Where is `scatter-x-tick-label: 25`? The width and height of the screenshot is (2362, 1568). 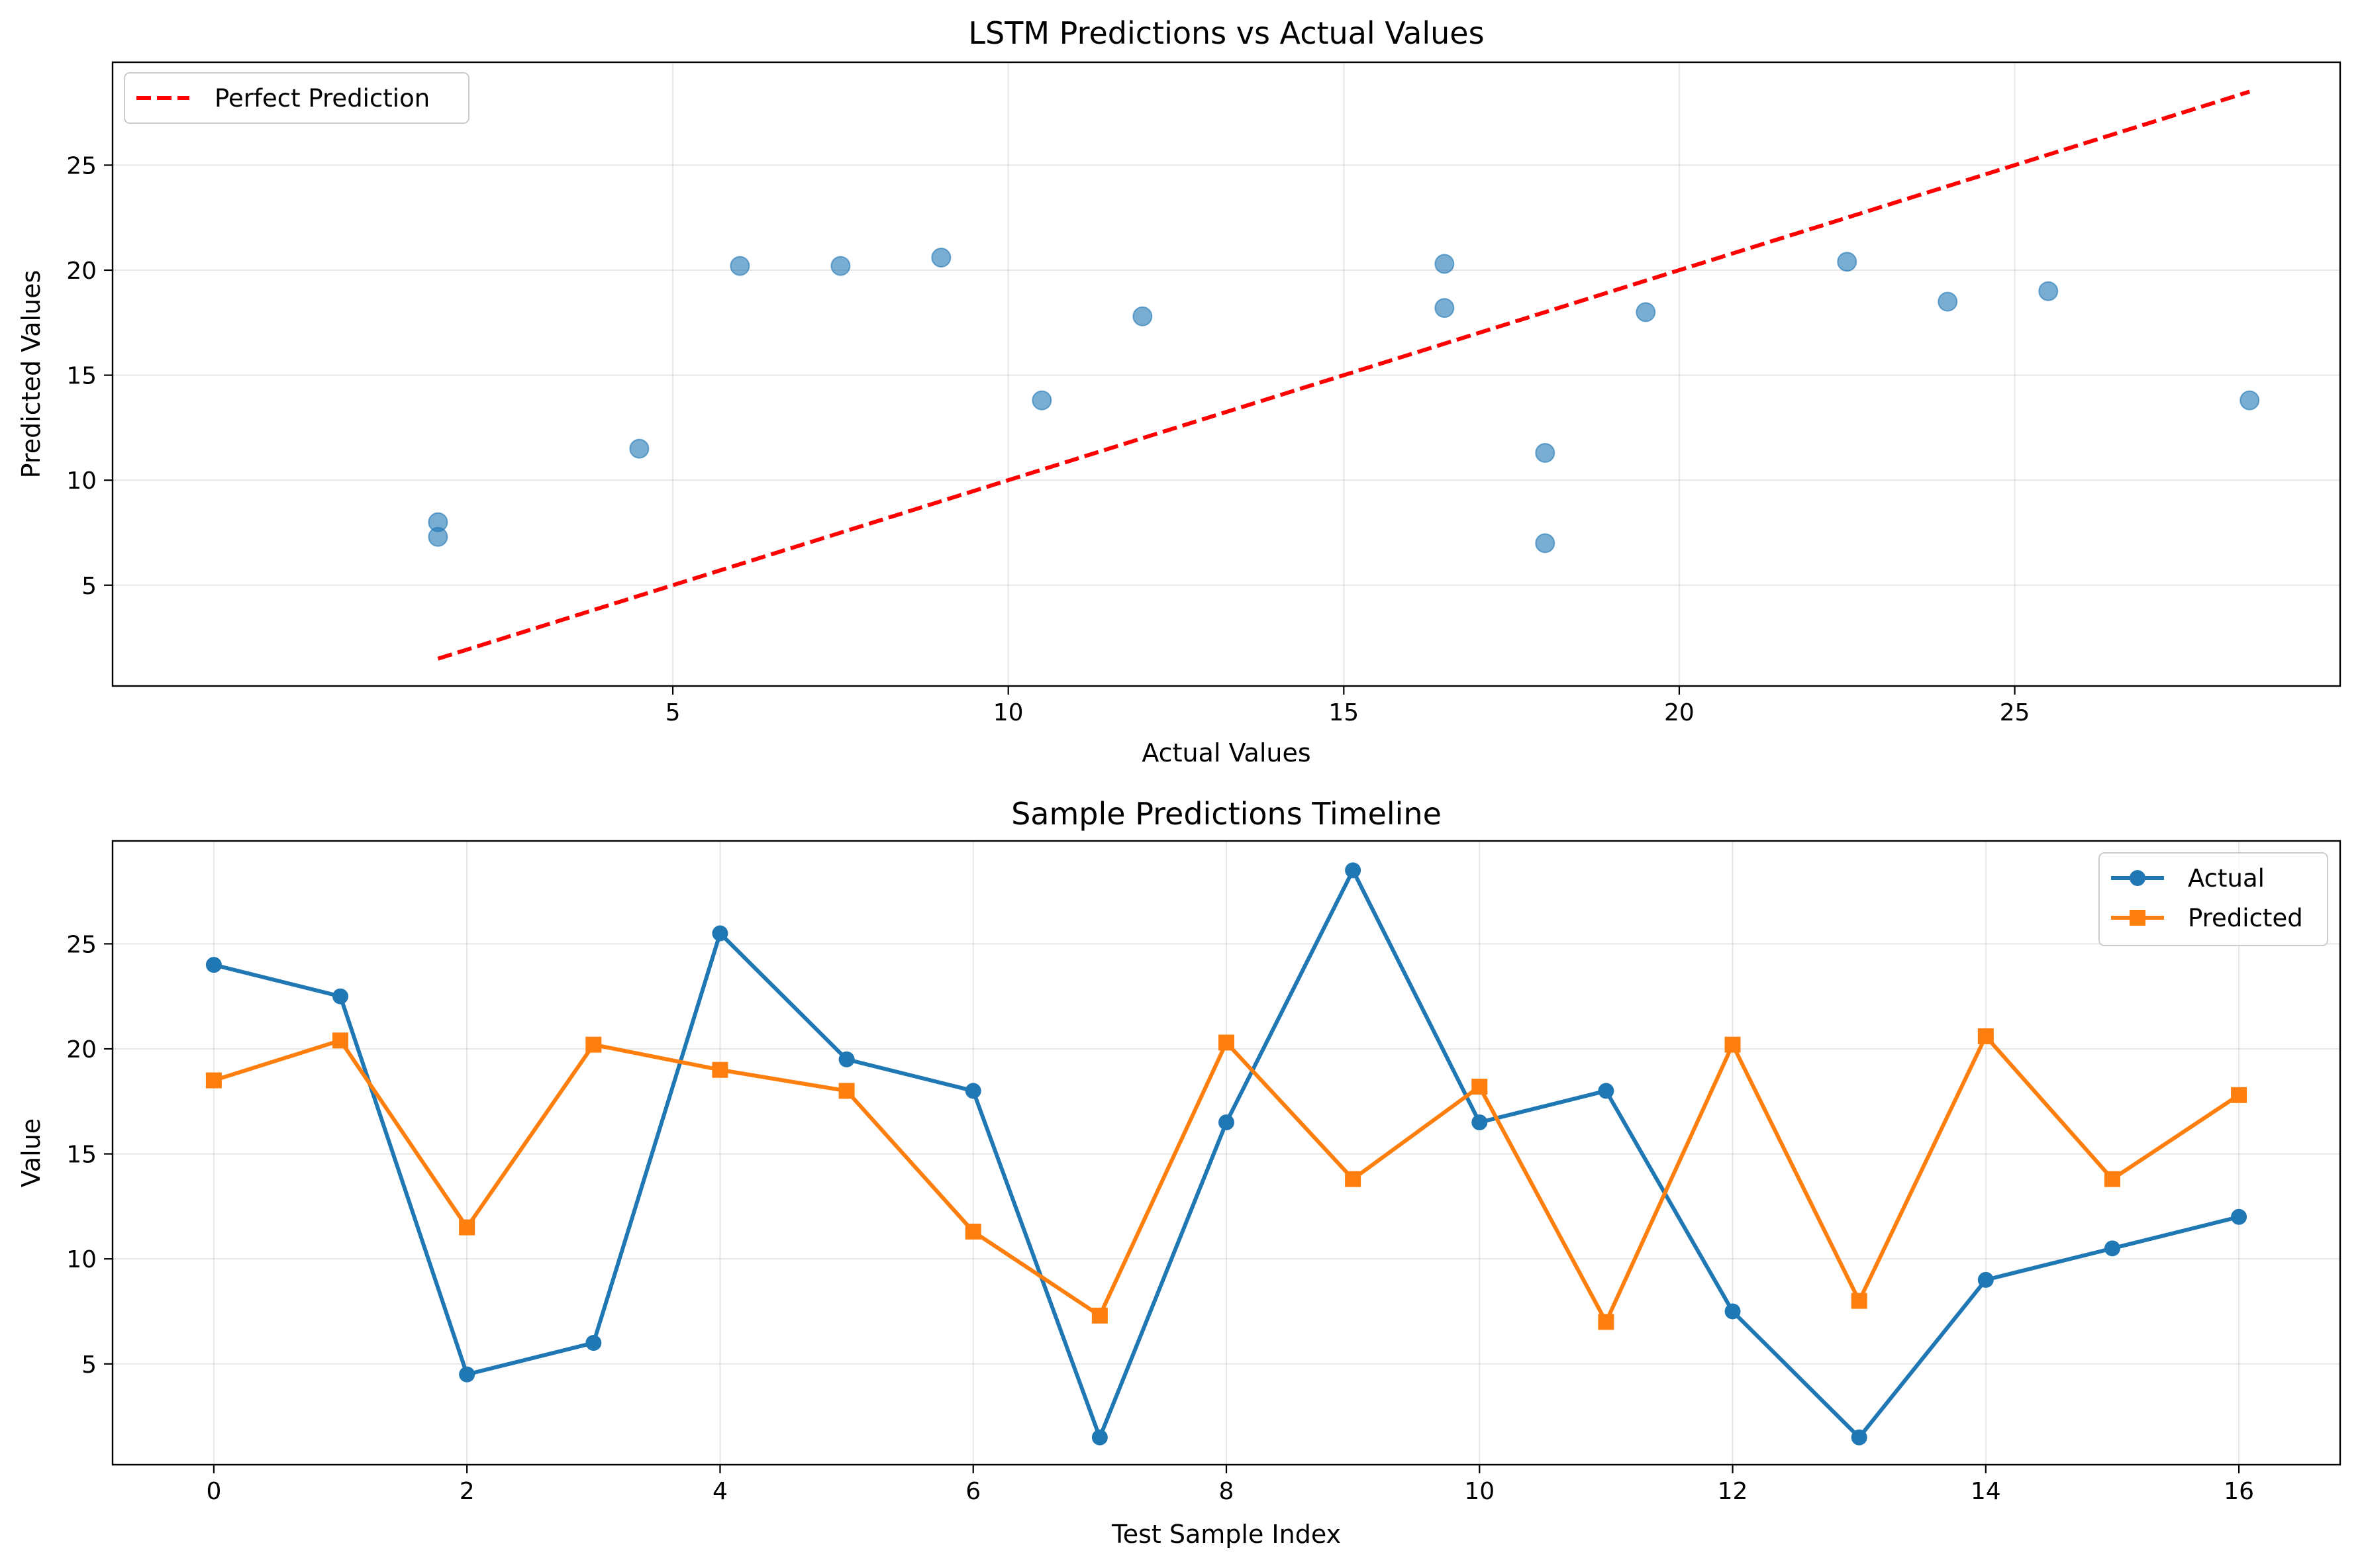
scatter-x-tick-label: 25 is located at coordinates (2015, 712).